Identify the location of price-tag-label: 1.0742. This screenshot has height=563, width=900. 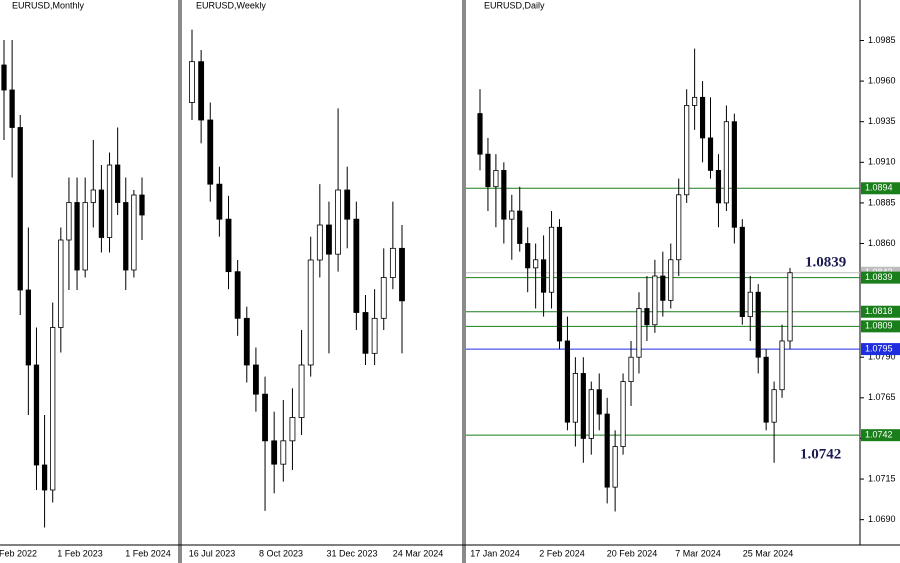
(879, 435).